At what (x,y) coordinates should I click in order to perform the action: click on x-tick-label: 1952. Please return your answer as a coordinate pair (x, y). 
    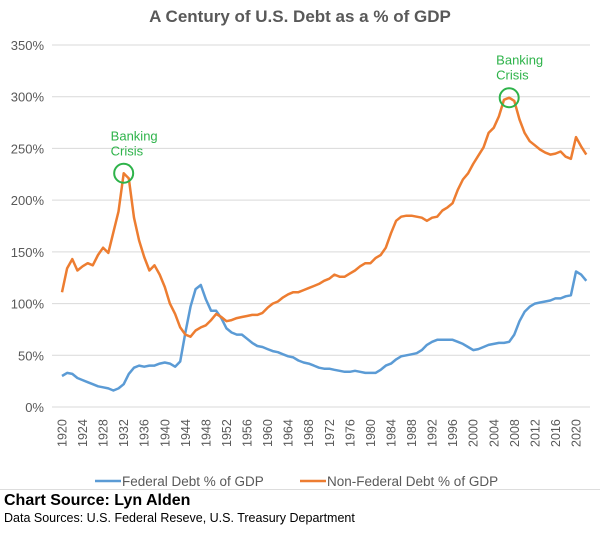
    Looking at the image, I should click on (227, 433).